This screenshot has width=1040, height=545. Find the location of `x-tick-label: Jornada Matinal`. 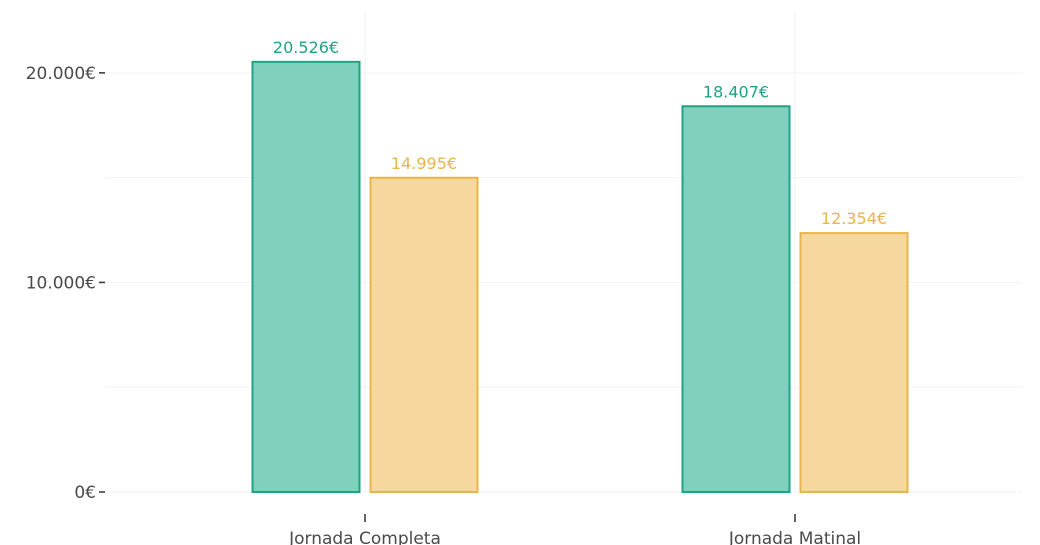

x-tick-label: Jornada Matinal is located at coordinates (794, 537).